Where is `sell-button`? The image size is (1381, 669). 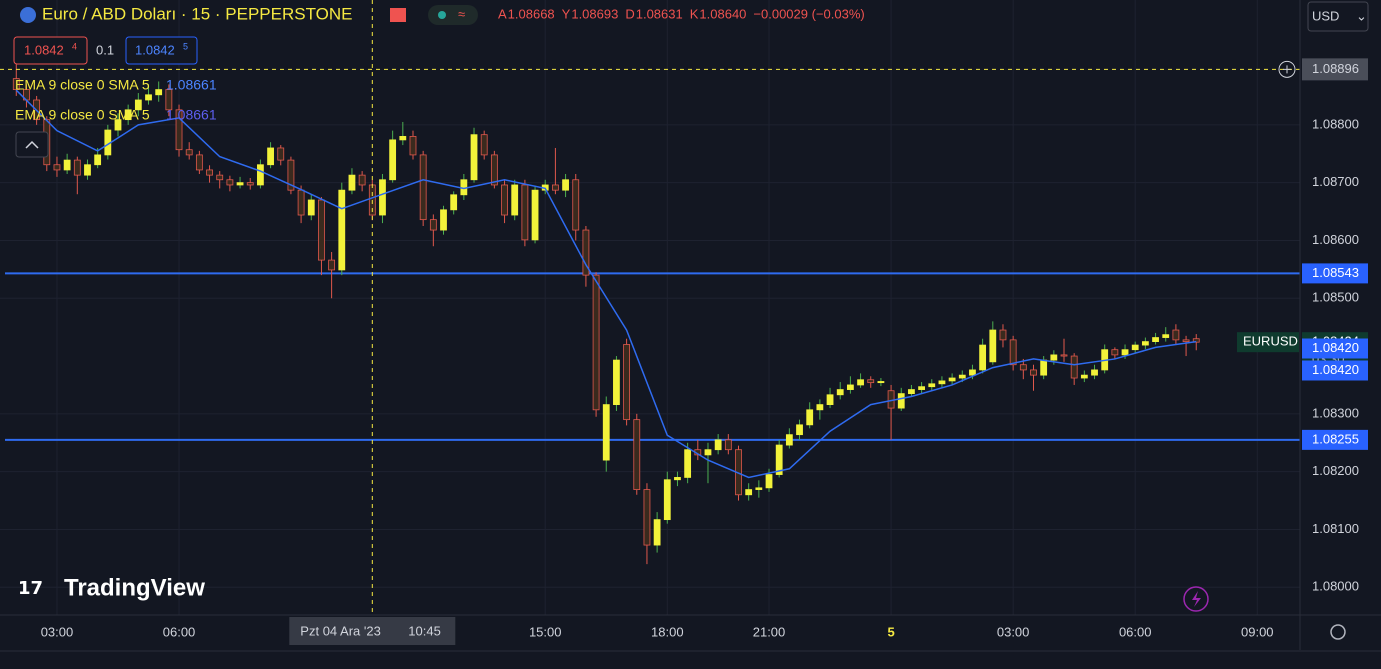 sell-button is located at coordinates (50, 50).